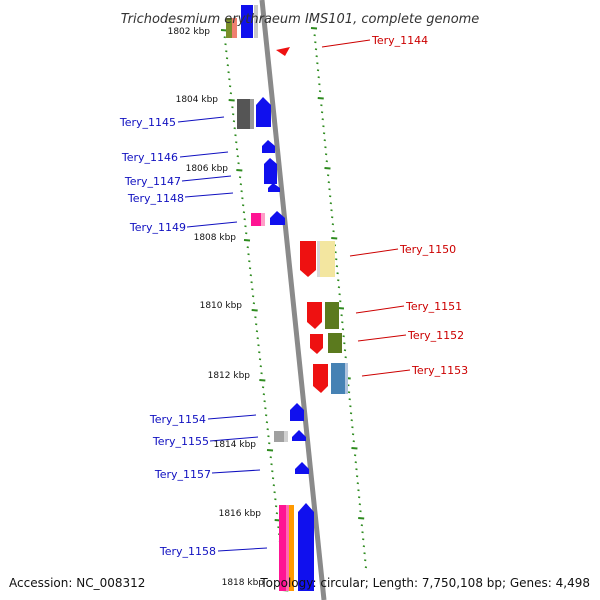  I want to click on gene-label: Tery_1152, so click(435, 335).